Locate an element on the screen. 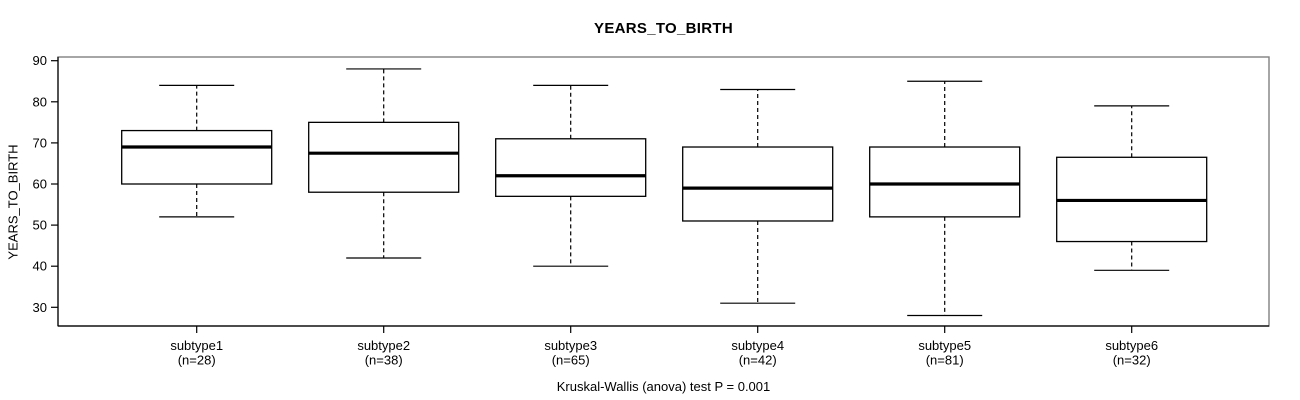  x-tick-sublabel: (n=42) is located at coordinates (758, 360).